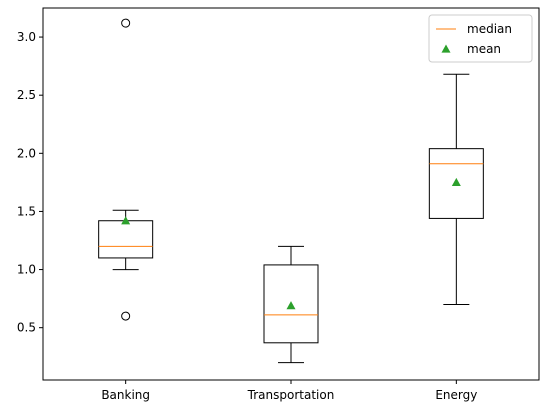 This screenshot has width=547, height=413. I want to click on x-tick-label: Banking, so click(125, 395).